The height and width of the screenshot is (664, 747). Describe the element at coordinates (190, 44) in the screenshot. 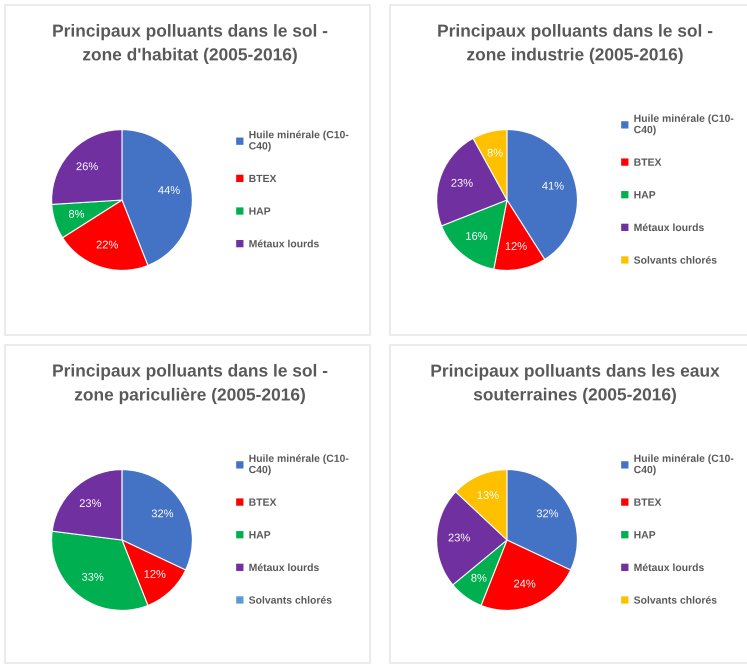

I see `chart-title: Principaux polluants dans le sol - zone d'habitat (2005-2016)` at that location.